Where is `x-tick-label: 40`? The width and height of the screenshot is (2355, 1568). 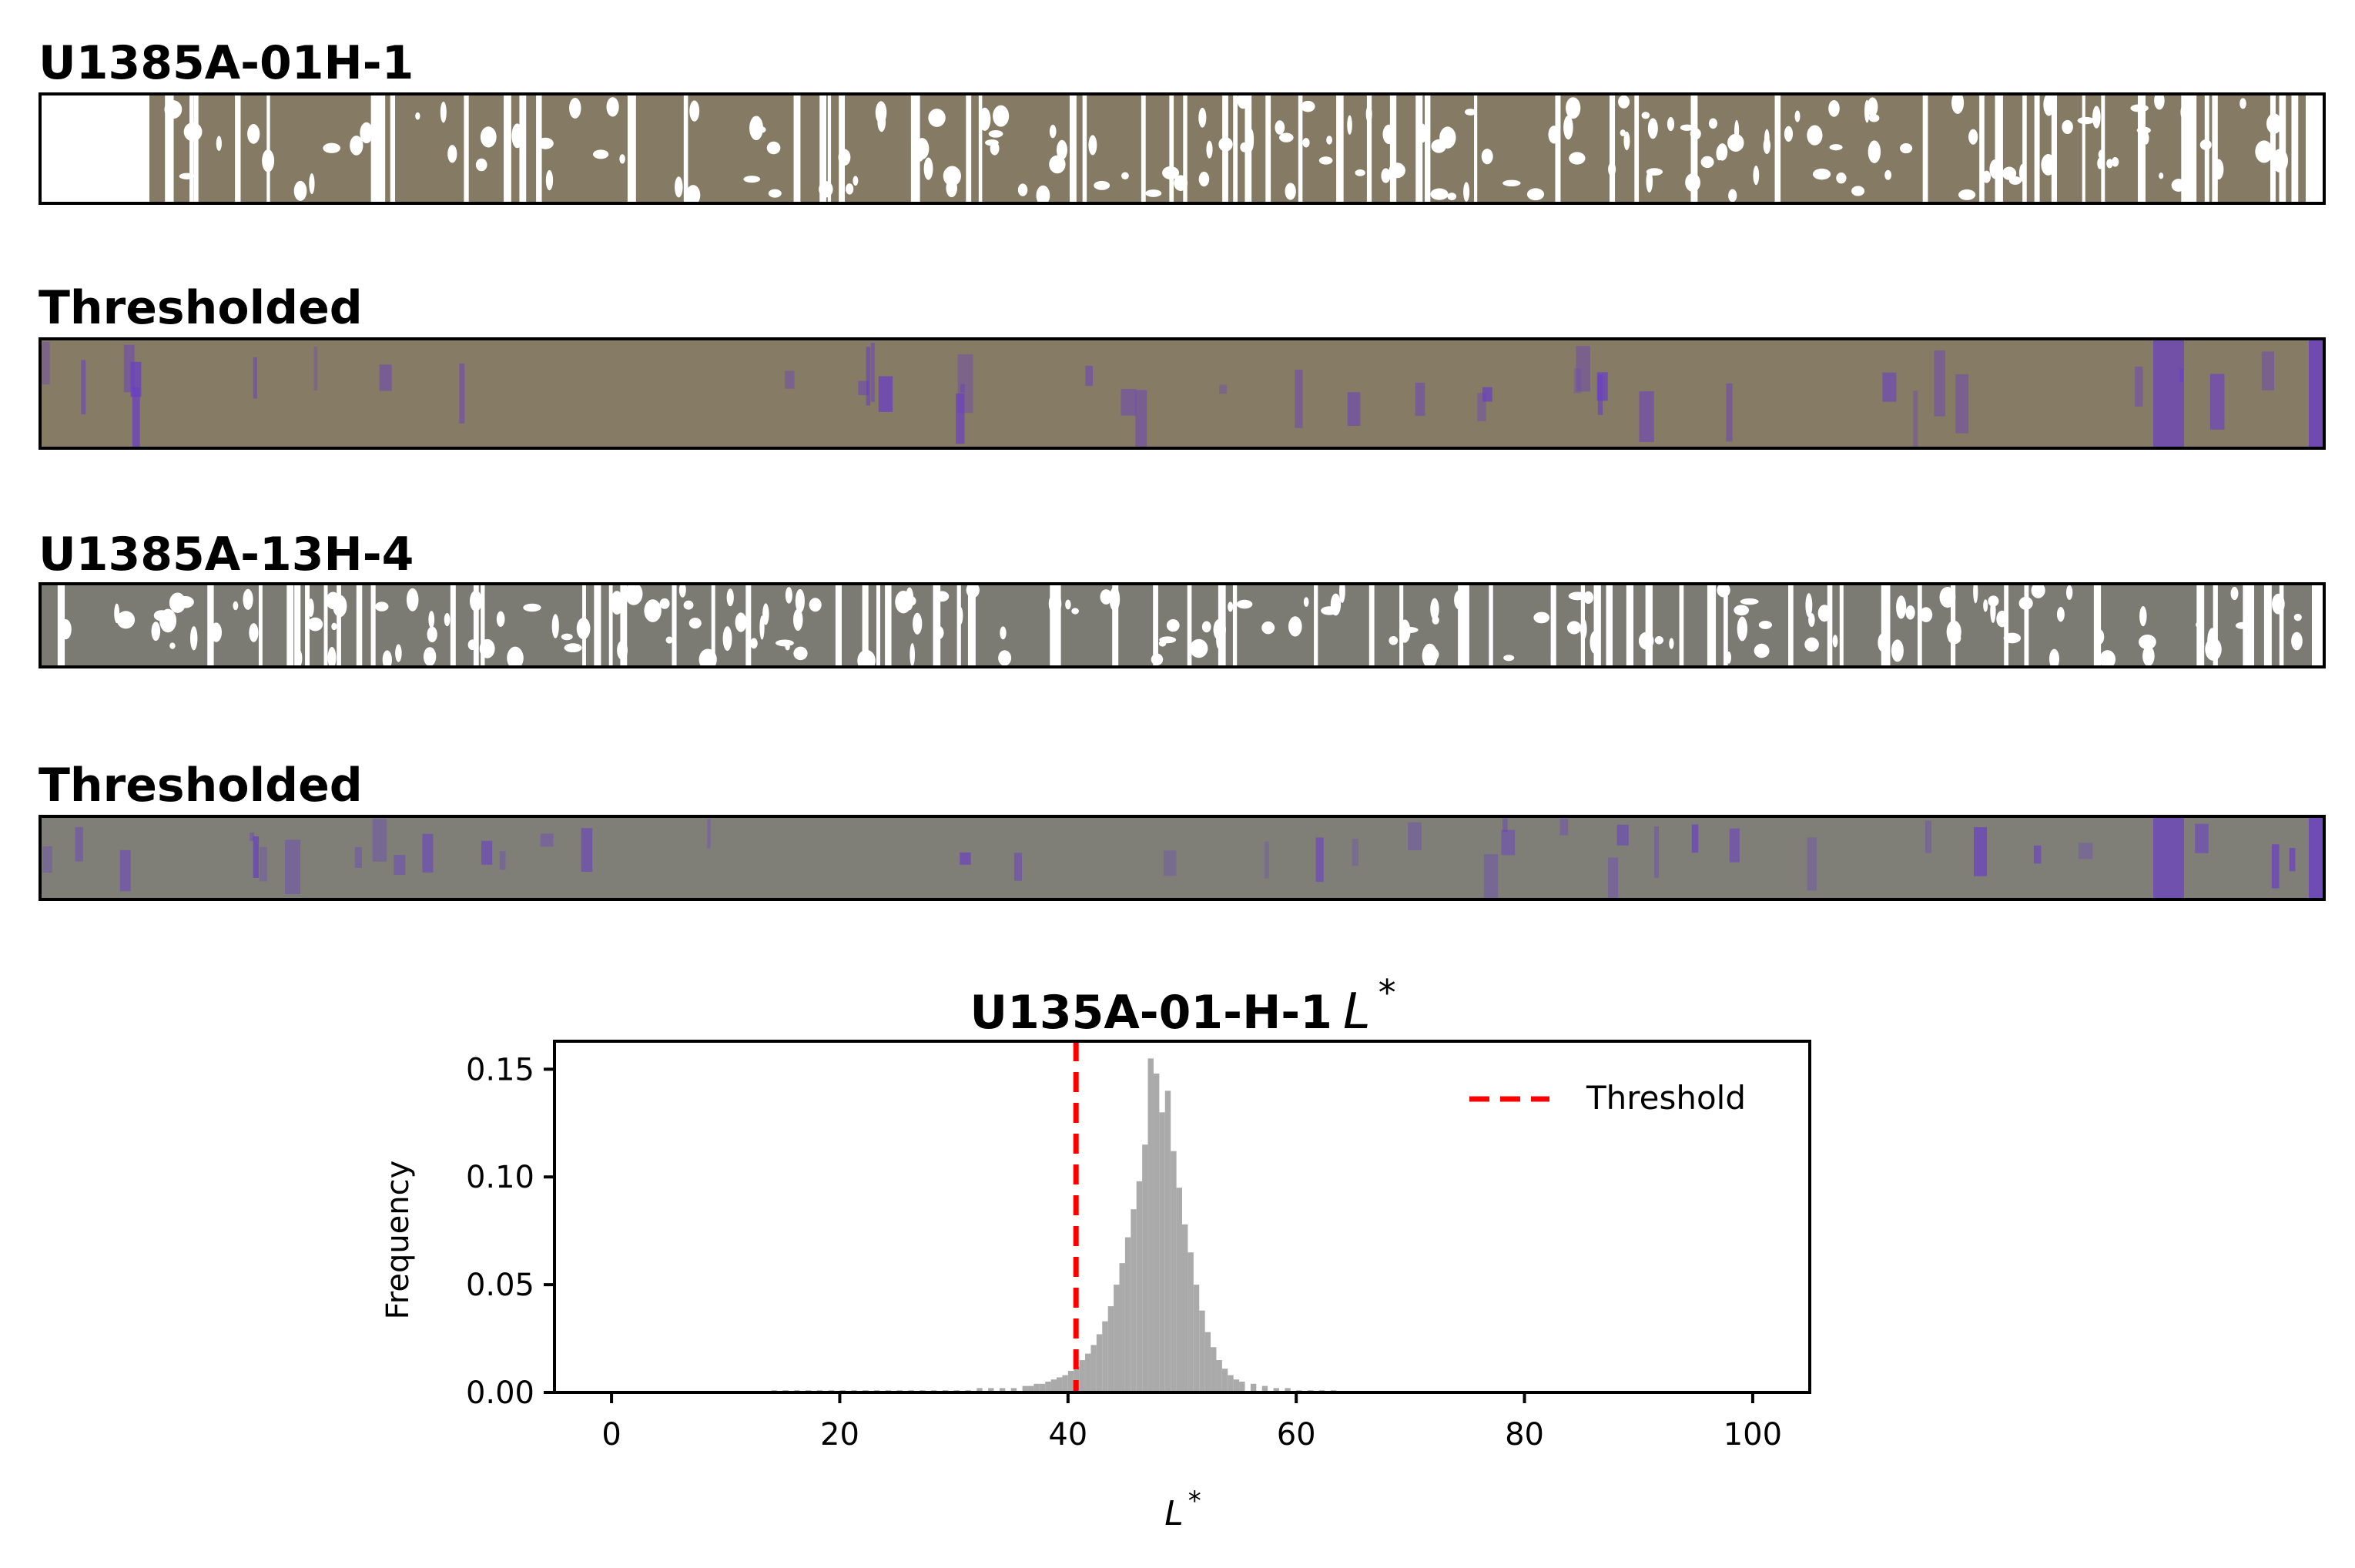 x-tick-label: 40 is located at coordinates (1067, 1435).